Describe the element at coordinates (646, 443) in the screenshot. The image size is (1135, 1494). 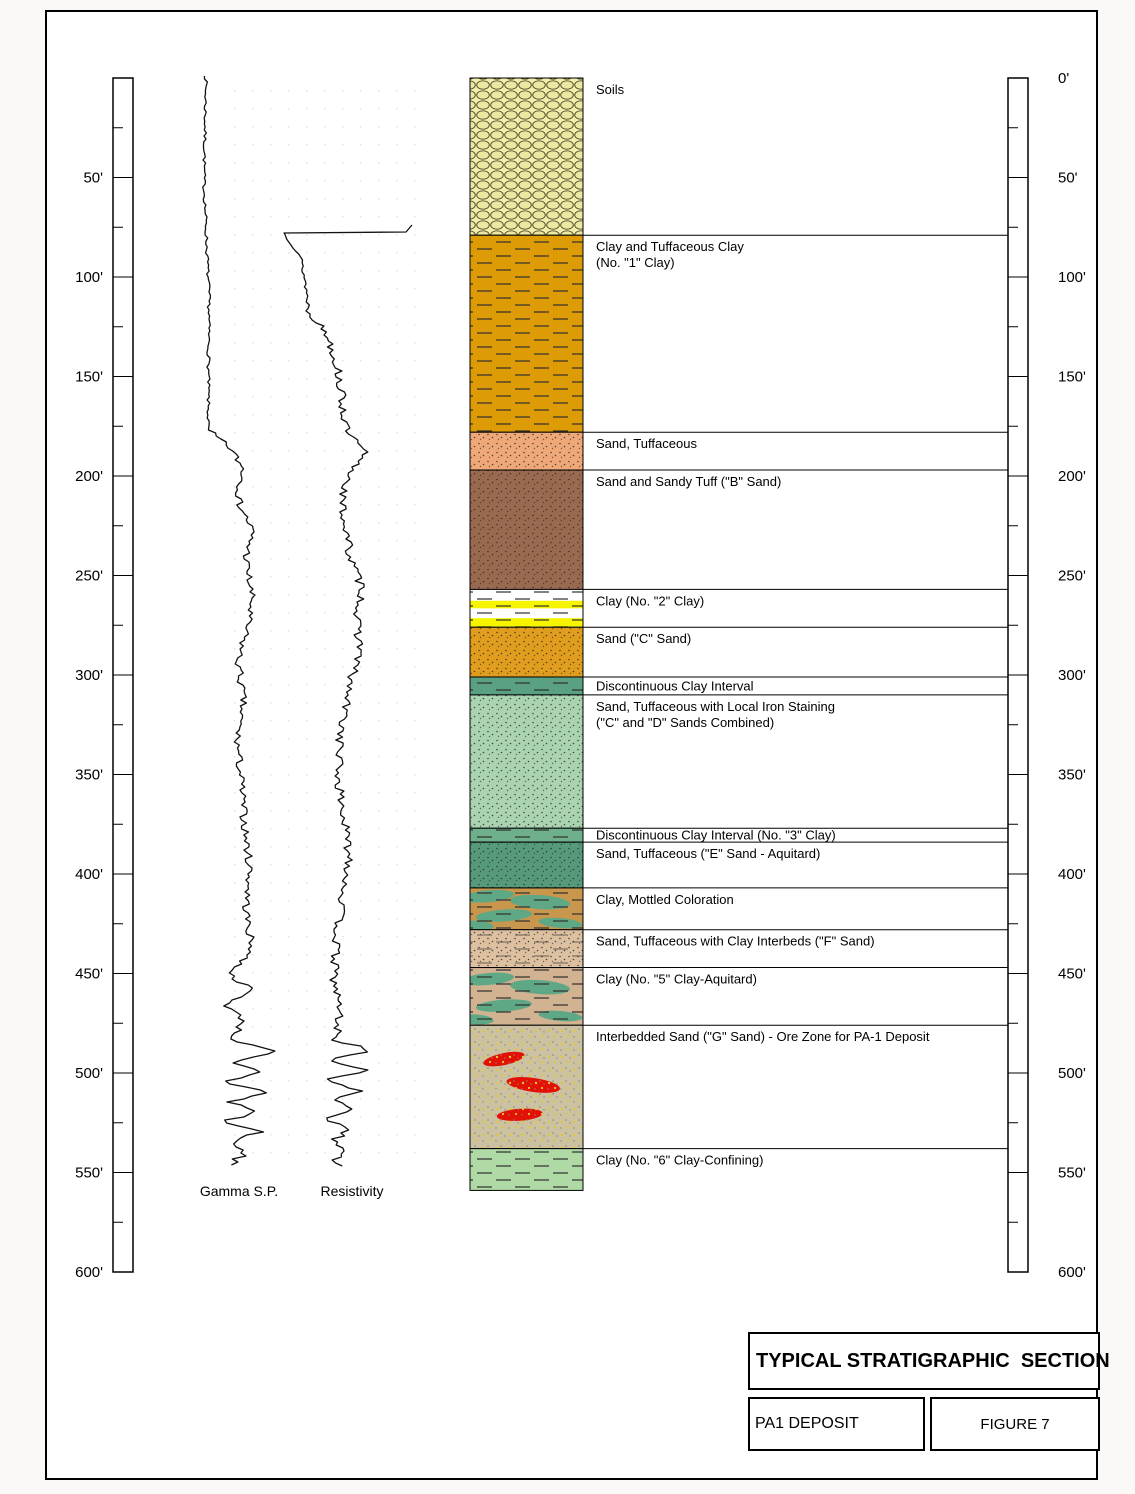
I see `layer-label: Sand, Tuffaceous` at that location.